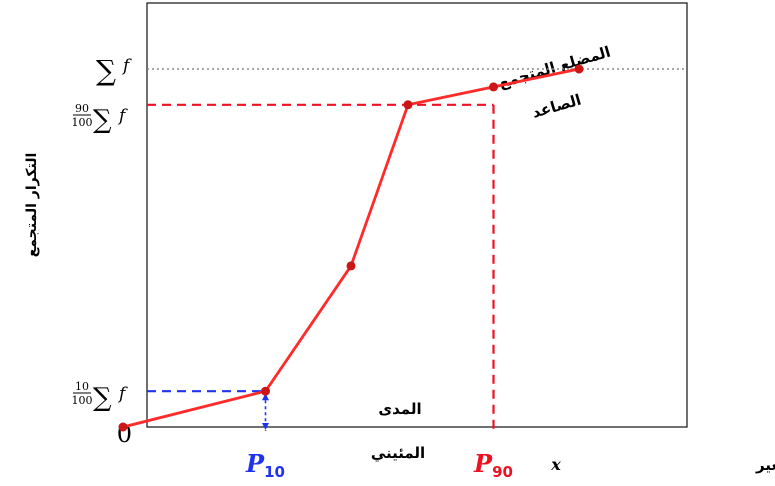 Image resolution: width=775 pixels, height=486 pixels. What do you see at coordinates (122, 116) in the screenshot?
I see `y-tick-90-f: f` at bounding box center [122, 116].